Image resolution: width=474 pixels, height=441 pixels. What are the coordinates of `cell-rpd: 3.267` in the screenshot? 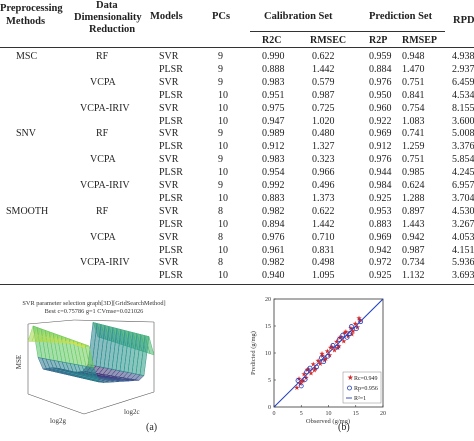 It's located at (463, 224).